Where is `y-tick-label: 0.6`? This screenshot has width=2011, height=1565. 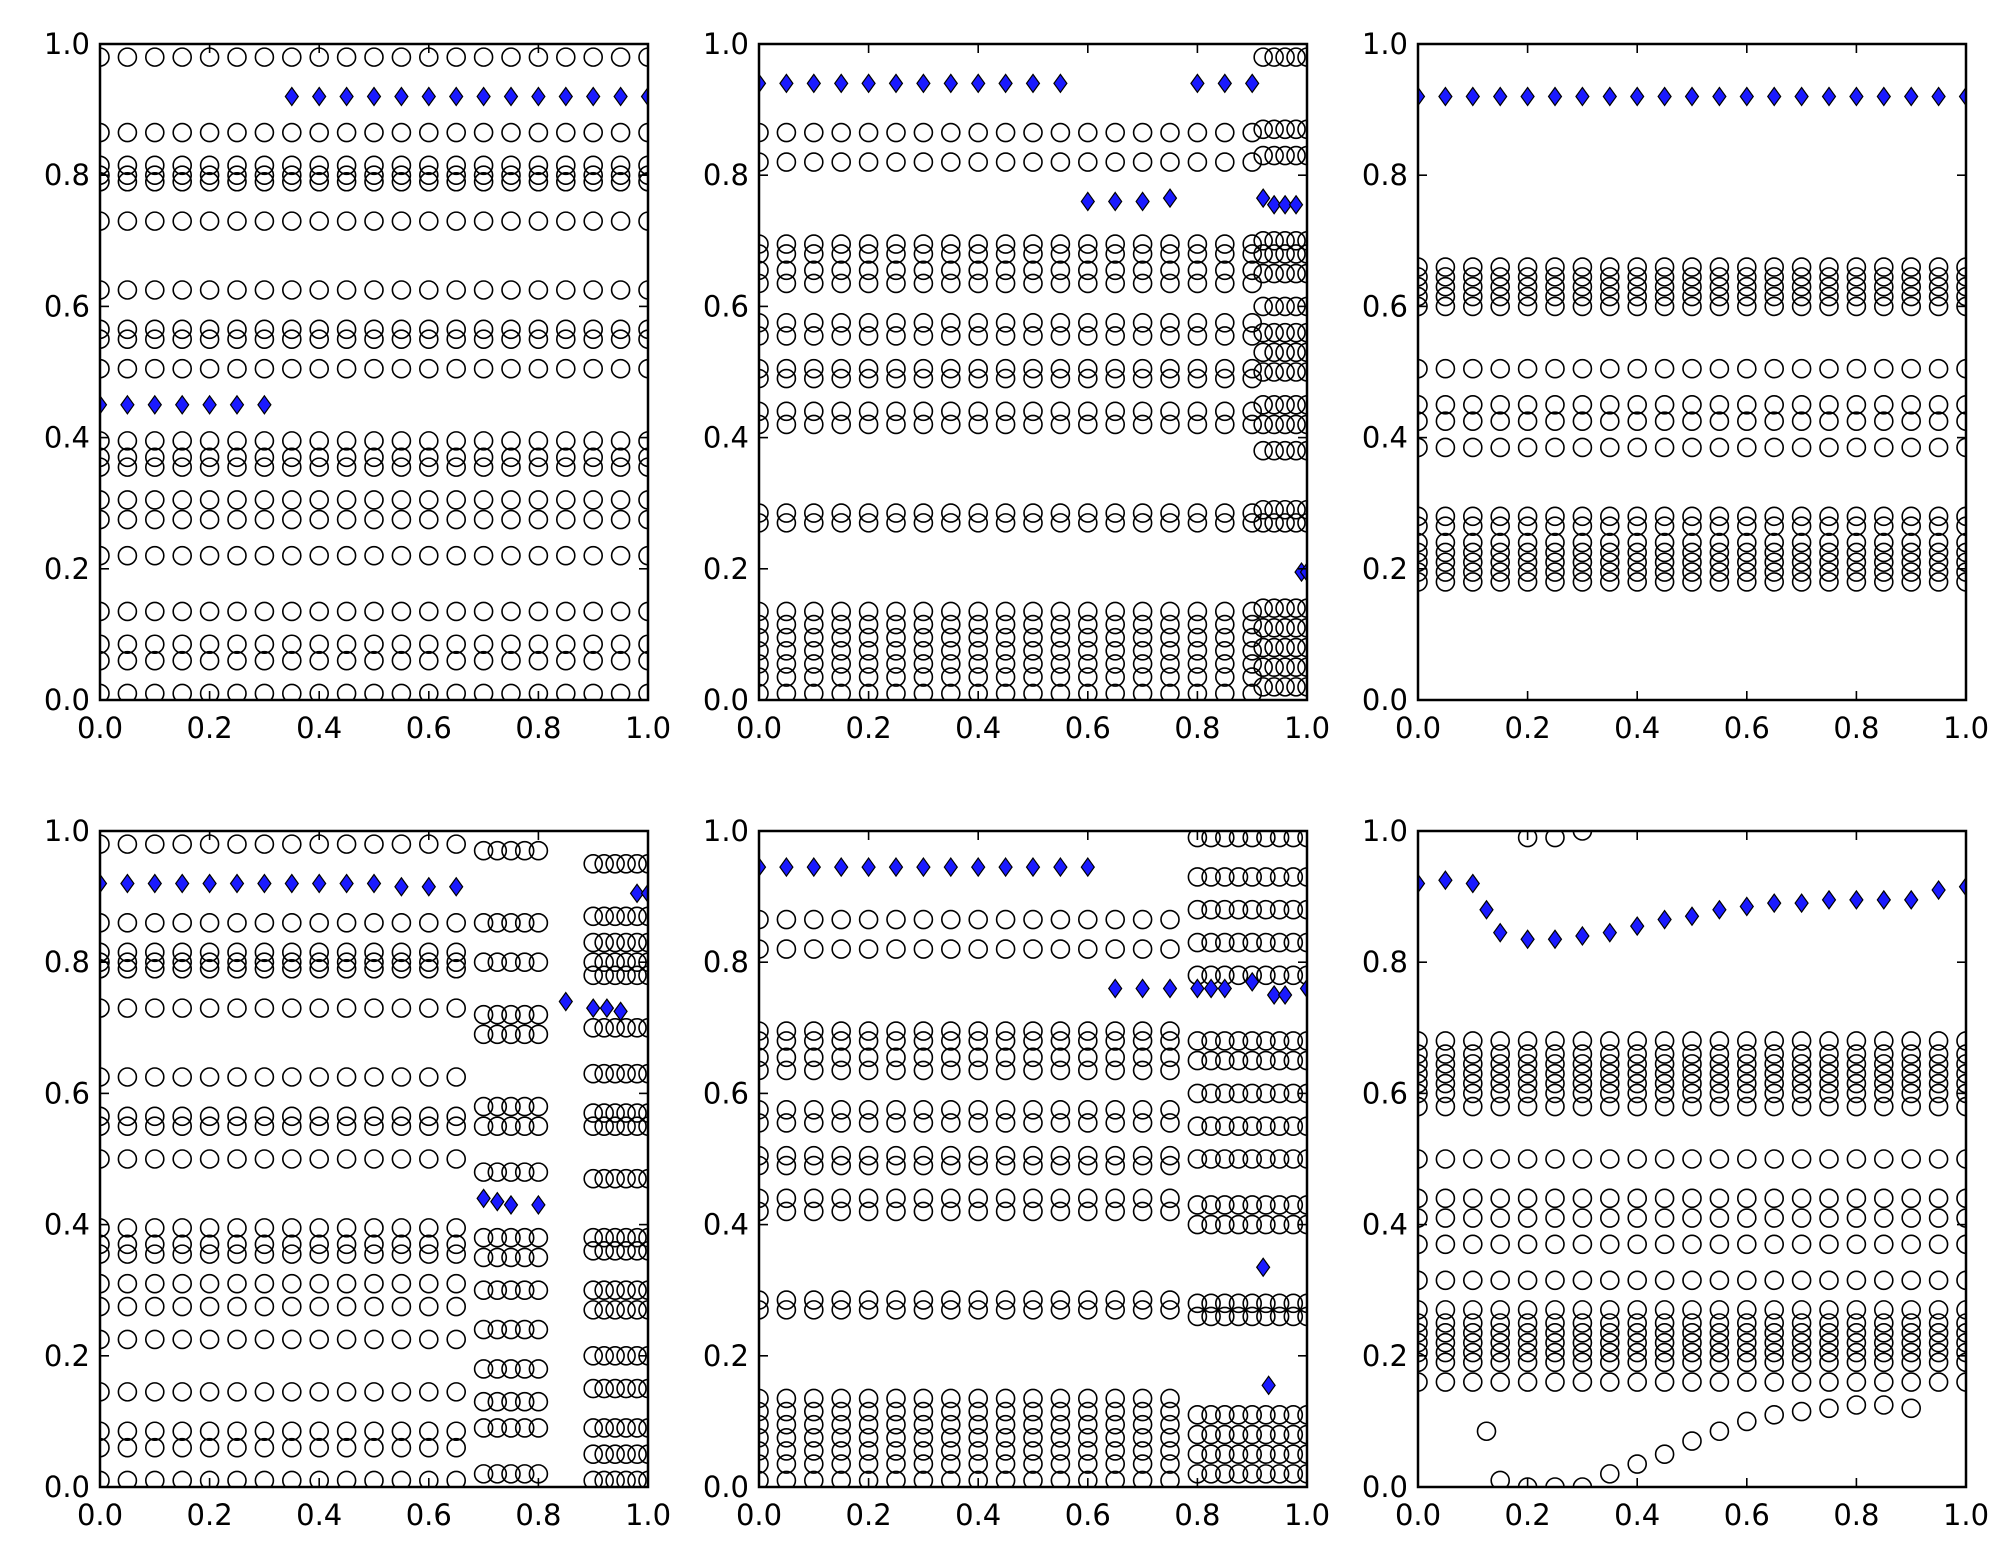
y-tick-label: 0.6 is located at coordinates (1385, 306).